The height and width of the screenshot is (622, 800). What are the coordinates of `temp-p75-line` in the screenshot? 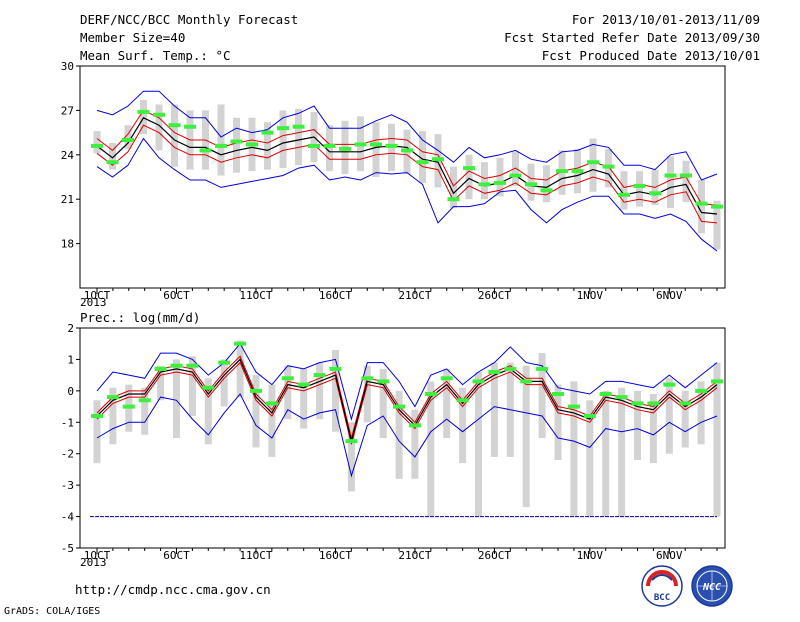 It's located at (407, 157).